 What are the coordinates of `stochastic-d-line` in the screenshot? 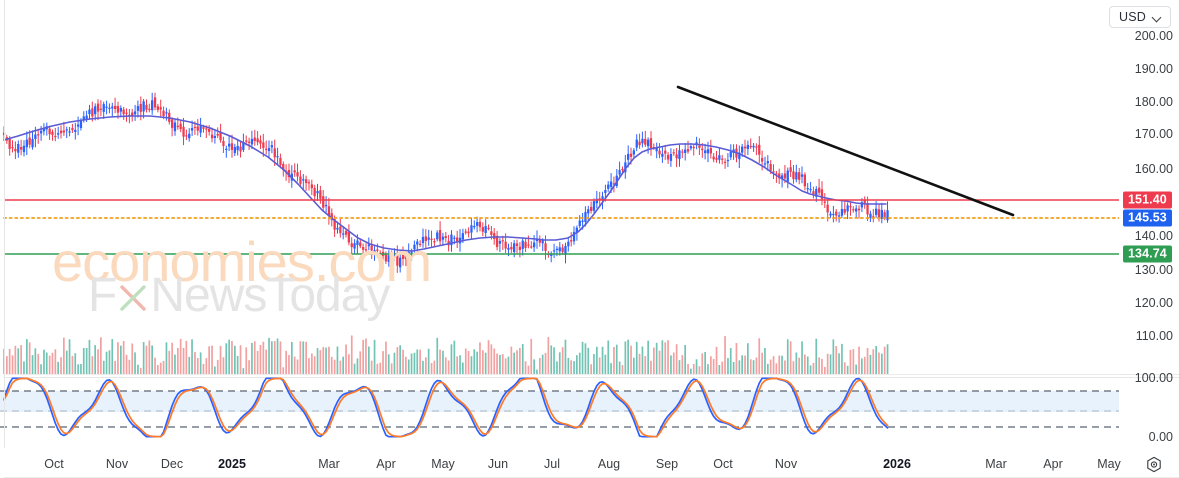 It's located at (446, 407).